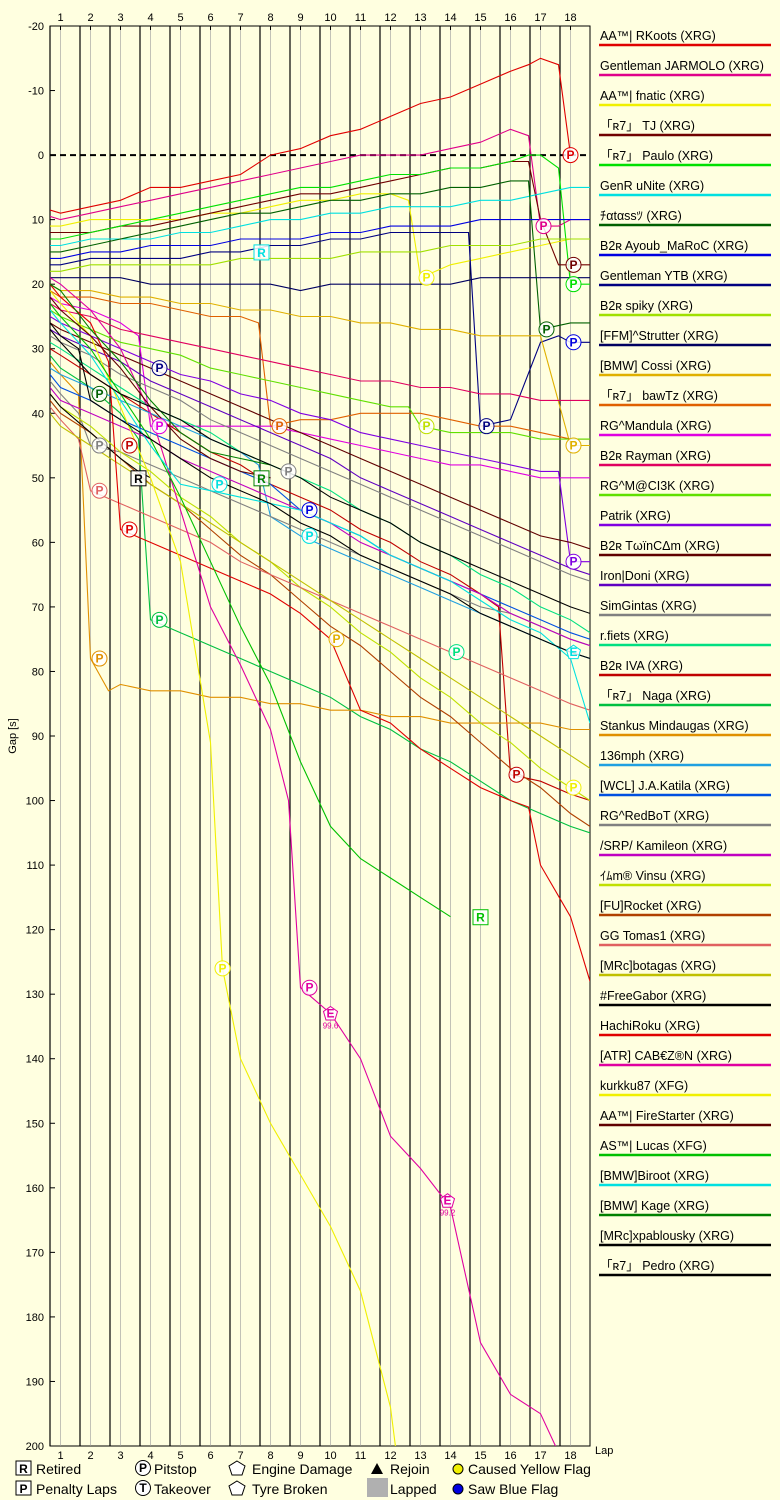 The image size is (780, 1500). What do you see at coordinates (35, 1189) in the screenshot?
I see `y-tick-label: 160` at bounding box center [35, 1189].